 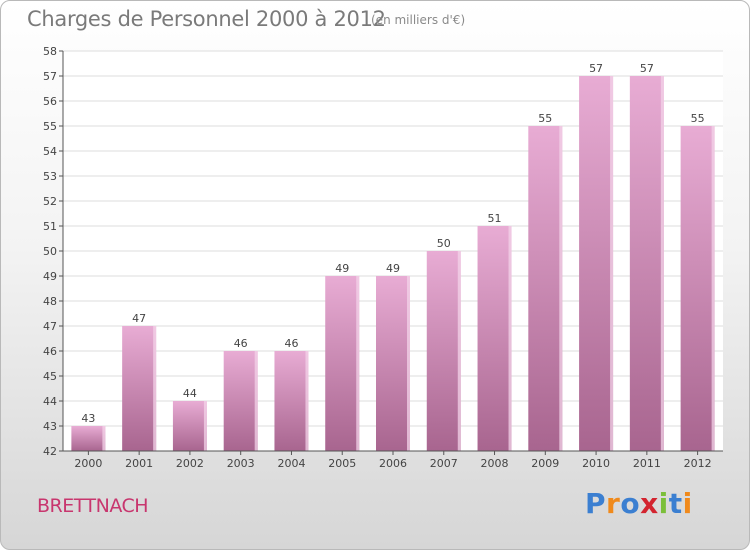 What do you see at coordinates (342, 463) in the screenshot?
I see `x-tick-label: 2005` at bounding box center [342, 463].